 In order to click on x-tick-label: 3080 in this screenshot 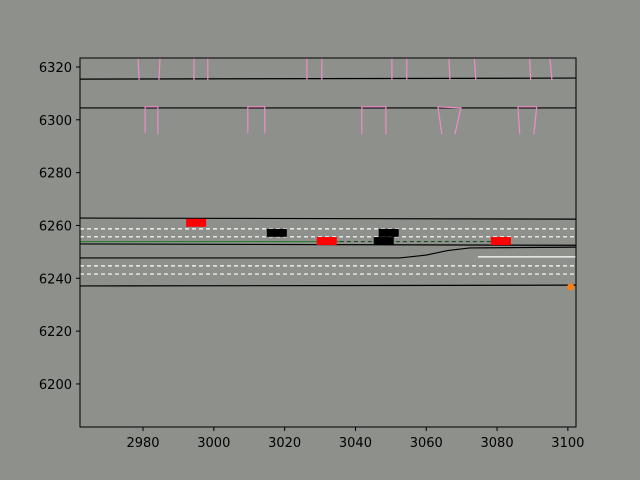, I will do `click(497, 443)`.